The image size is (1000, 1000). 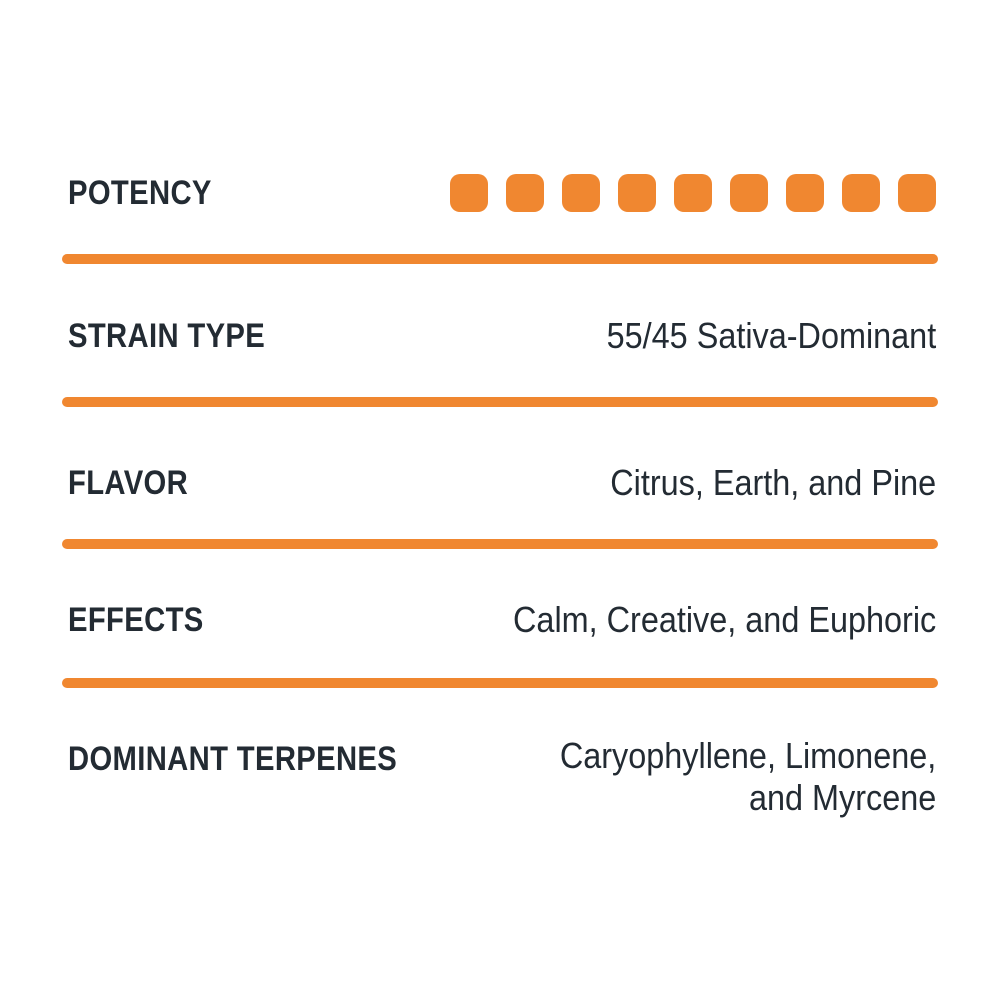 I want to click on spec-value-dominant-terpenes: Caryophyllene, Limonene, and Myrcene, so click(x=747, y=777).